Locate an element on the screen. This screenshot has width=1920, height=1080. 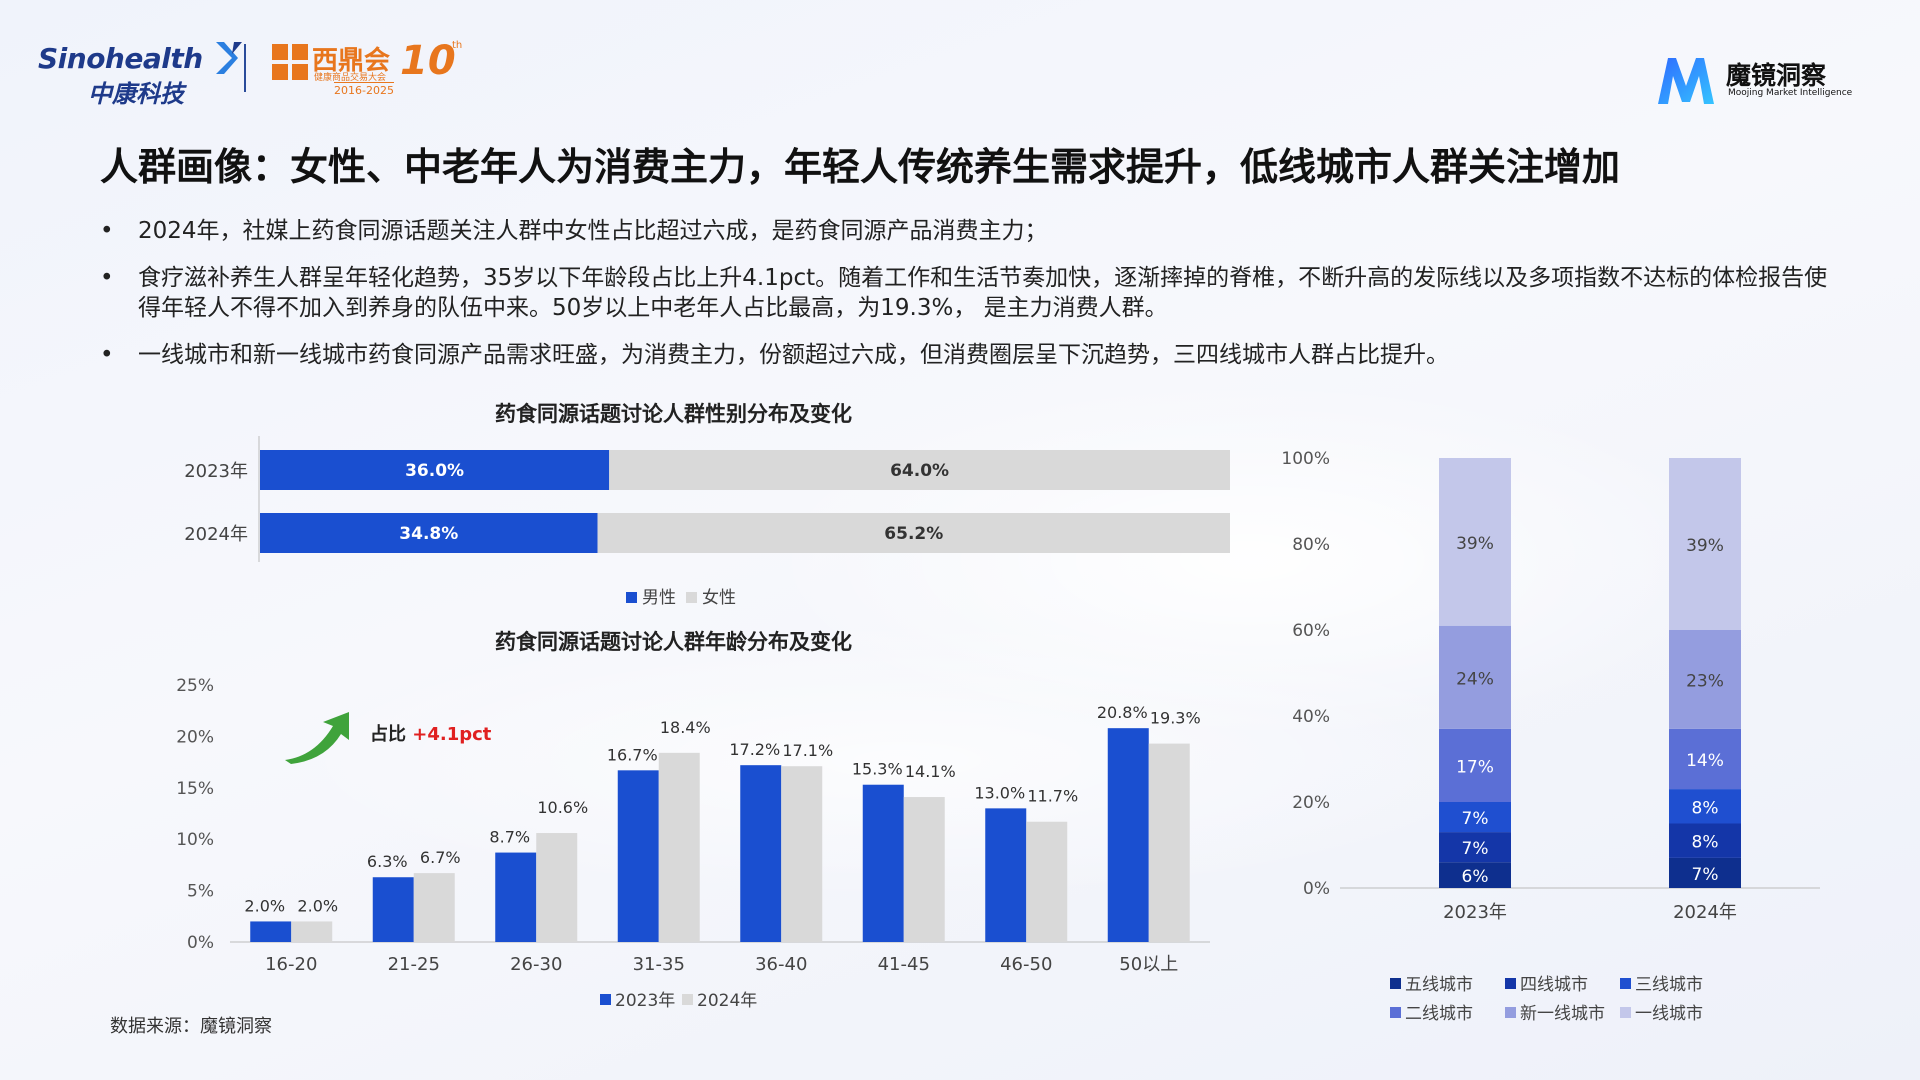
gender-data-label: 36.0% is located at coordinates (434, 471).